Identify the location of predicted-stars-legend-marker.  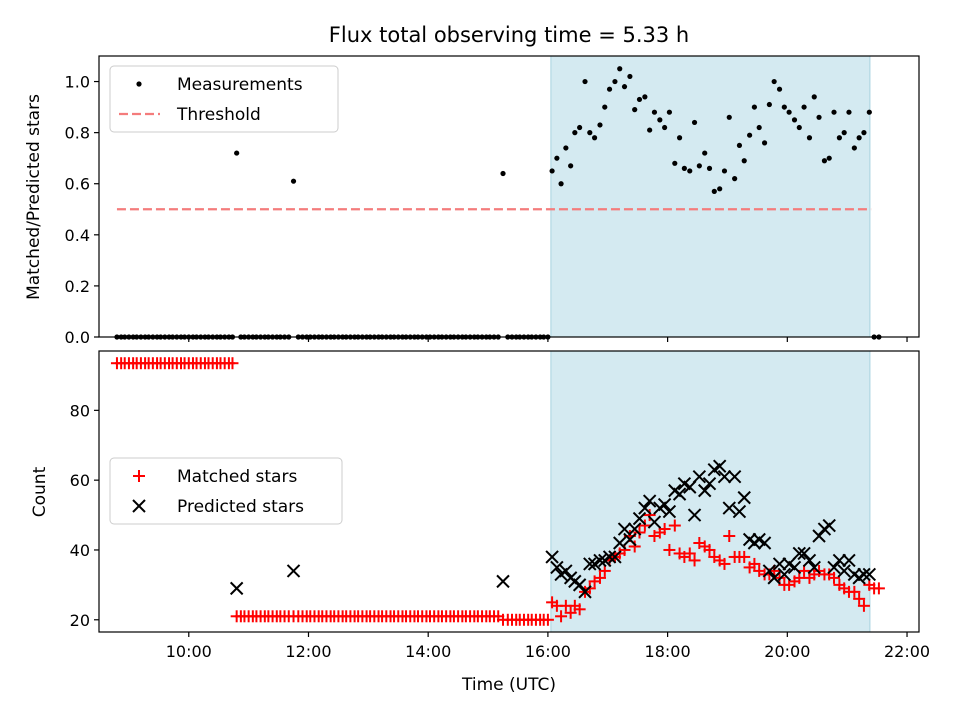
(139, 506).